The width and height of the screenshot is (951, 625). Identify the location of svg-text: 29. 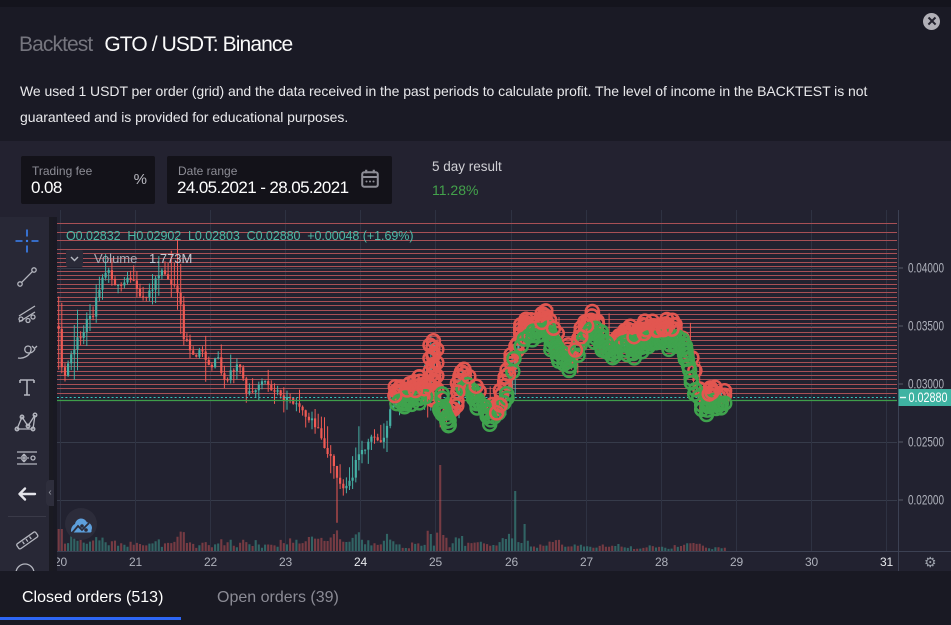
(736, 562).